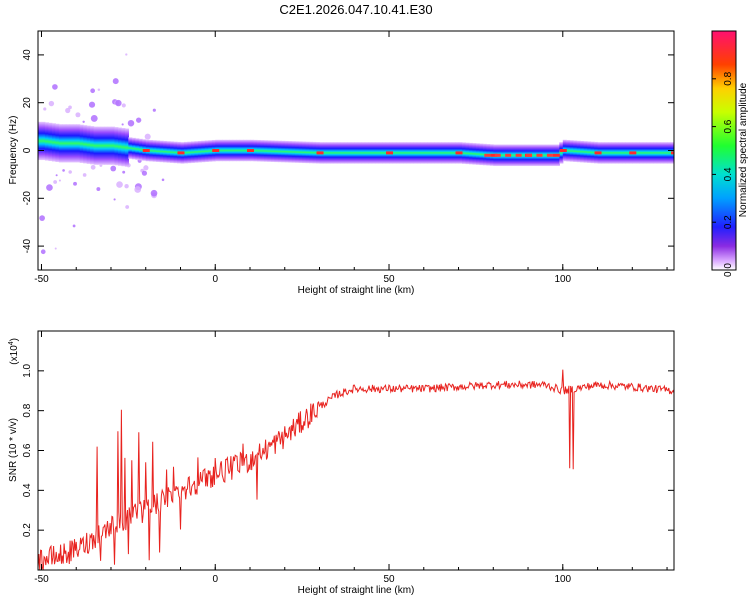 The height and width of the screenshot is (600, 750). Describe the element at coordinates (728, 222) in the screenshot. I see `colorbar-tick-label: 0.2` at that location.